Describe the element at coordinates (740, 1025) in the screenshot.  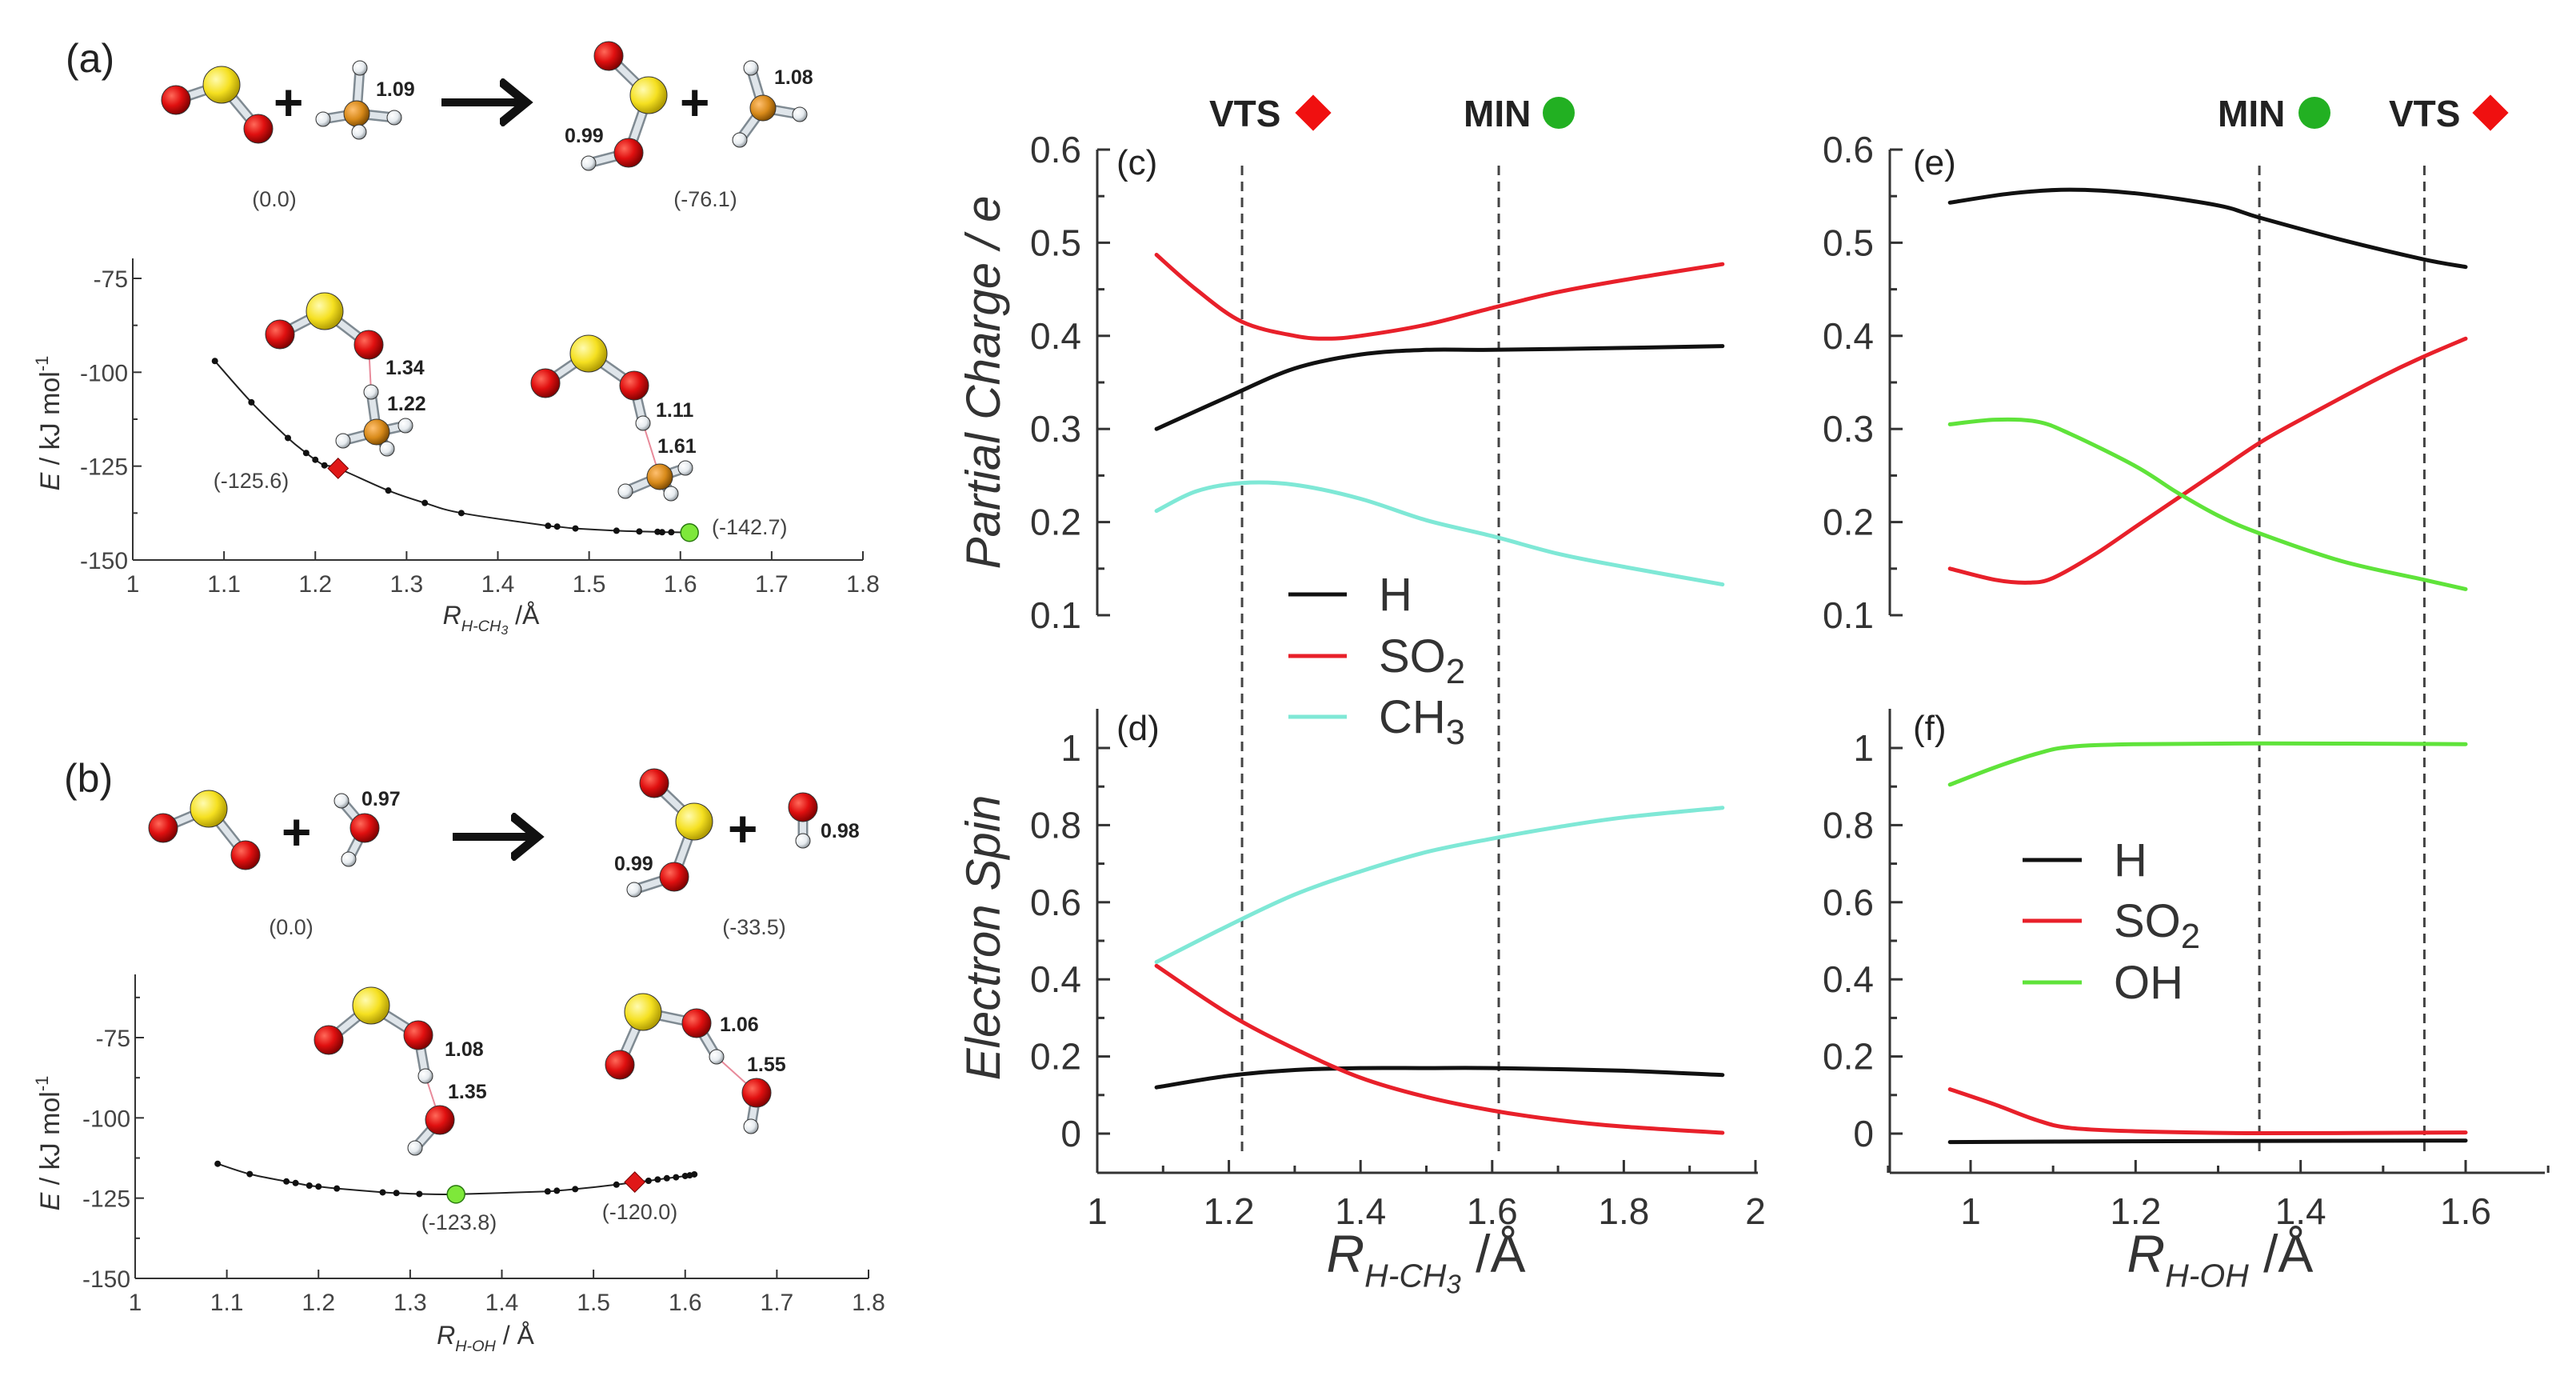
I see `vts-bond-length-label: 1.06` at that location.